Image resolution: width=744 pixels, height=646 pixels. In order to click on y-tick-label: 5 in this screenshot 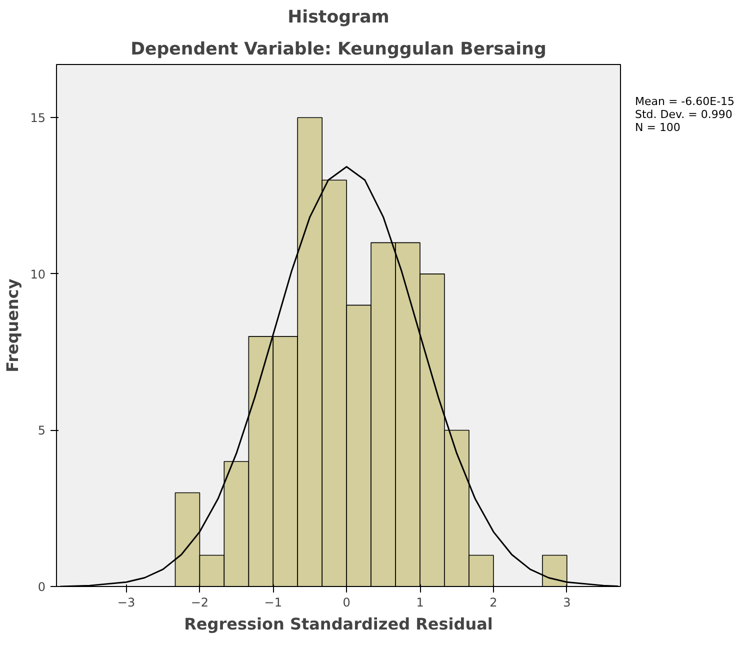, I will do `click(42, 431)`.